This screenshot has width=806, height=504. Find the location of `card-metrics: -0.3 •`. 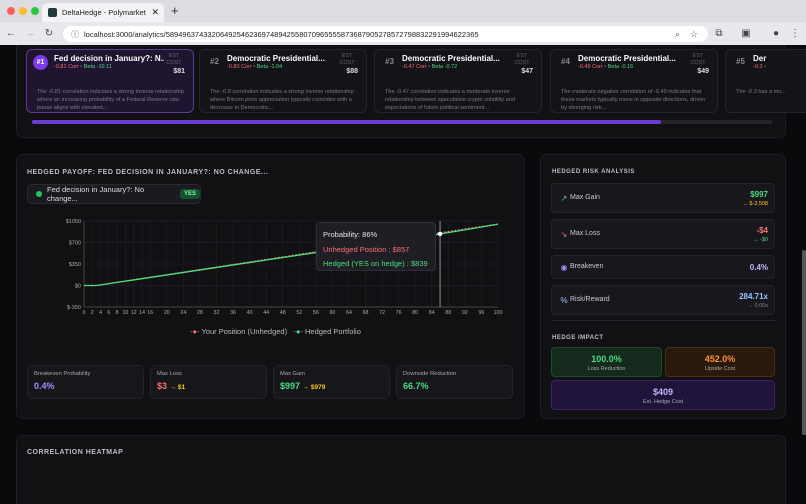

card-metrics: -0.3 • is located at coordinates (759, 67).